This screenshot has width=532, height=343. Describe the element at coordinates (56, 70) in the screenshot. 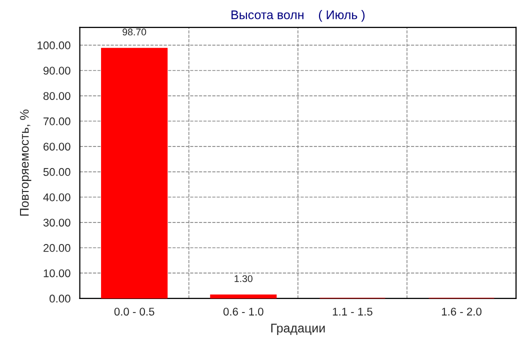

I see `y-tick-label: 90.00` at that location.